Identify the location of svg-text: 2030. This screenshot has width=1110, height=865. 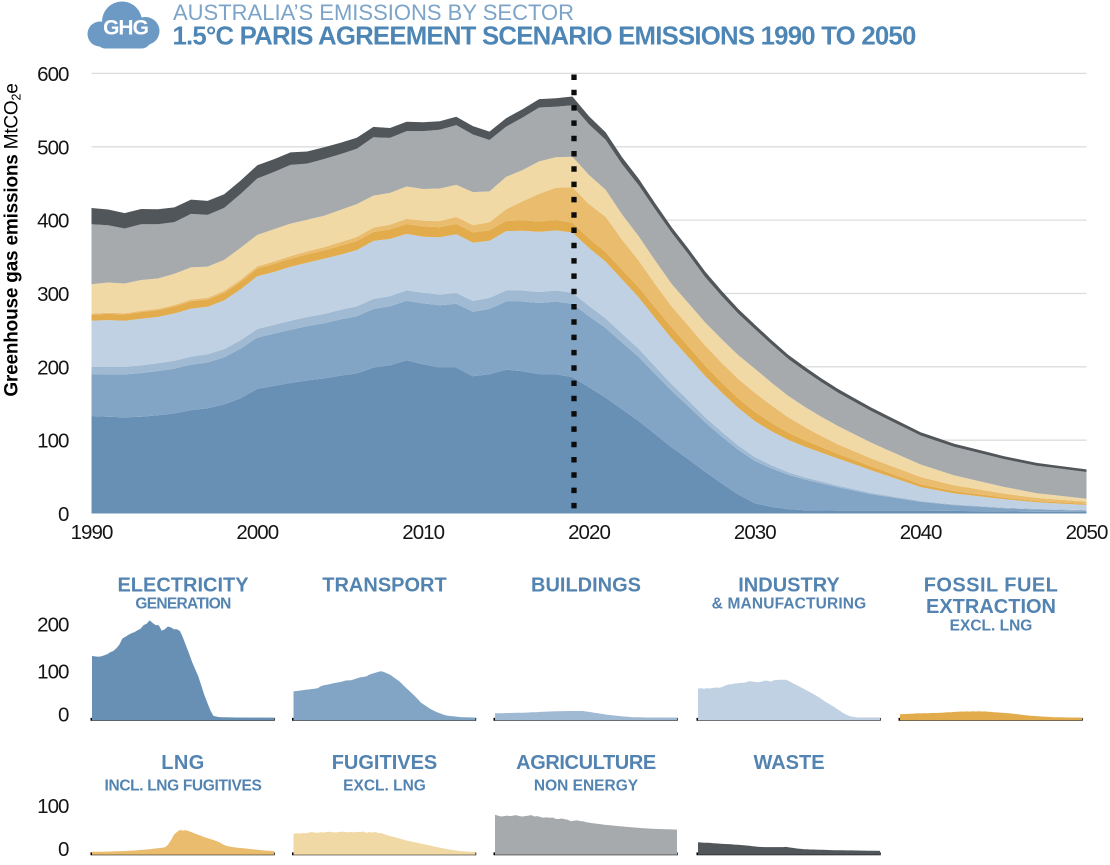
(755, 532).